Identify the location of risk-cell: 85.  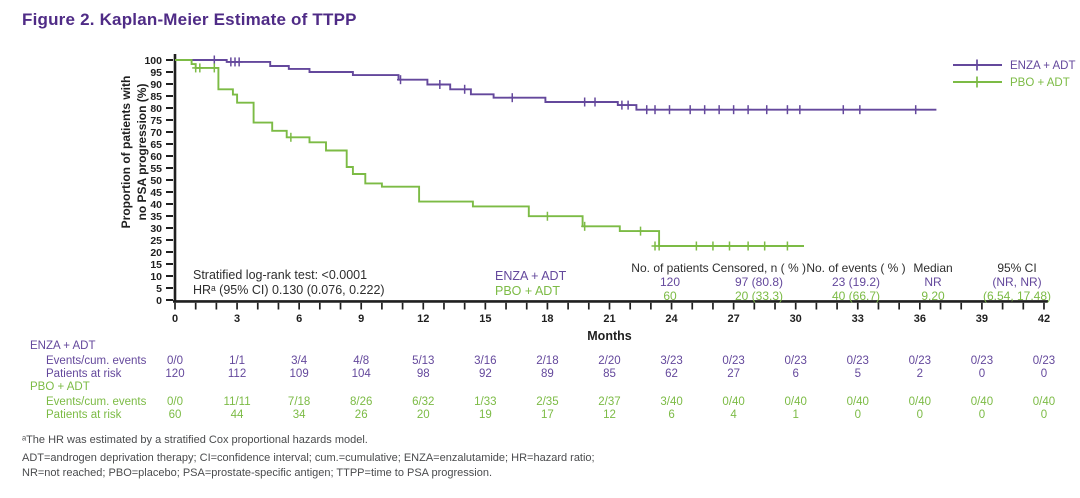
(609, 373).